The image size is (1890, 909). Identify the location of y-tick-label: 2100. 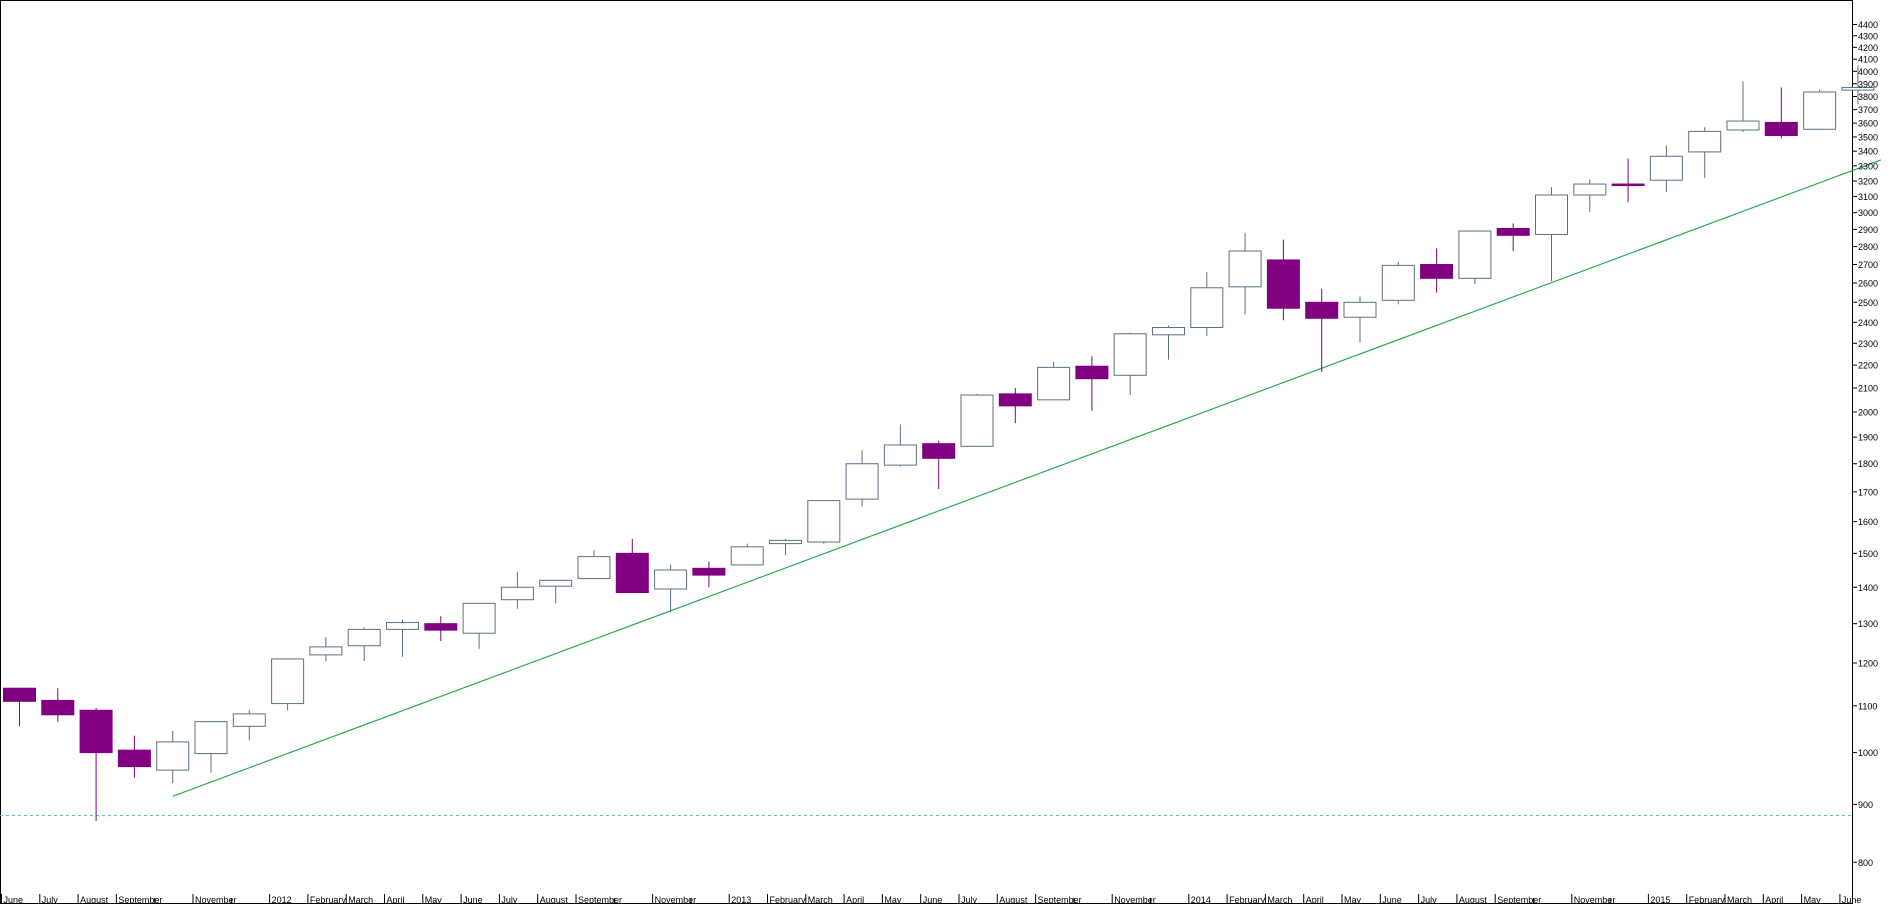
(1868, 388).